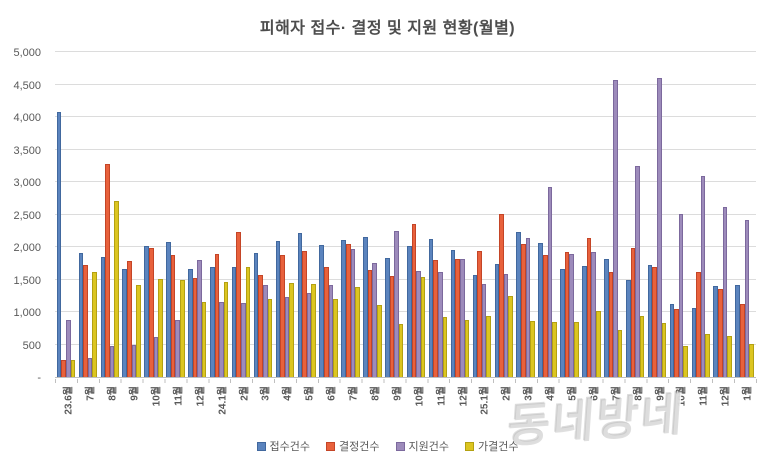 Image resolution: width=775 pixels, height=459 pixels. Describe the element at coordinates (351, 410) in the screenshot. I see `x-label-13: 7월` at that location.